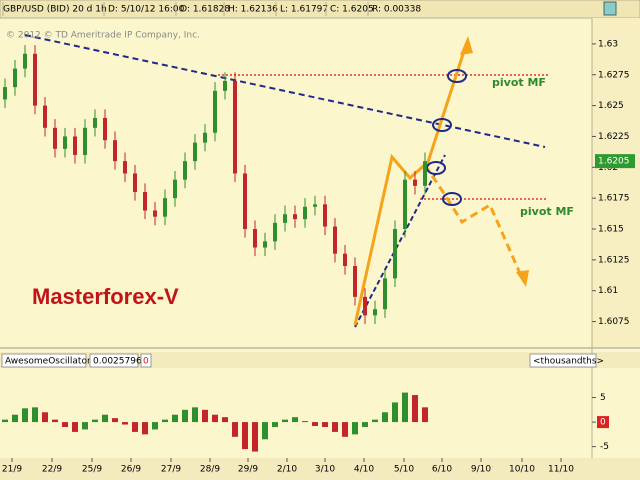  I want to click on y-tick-label: -5, so click(604, 447).